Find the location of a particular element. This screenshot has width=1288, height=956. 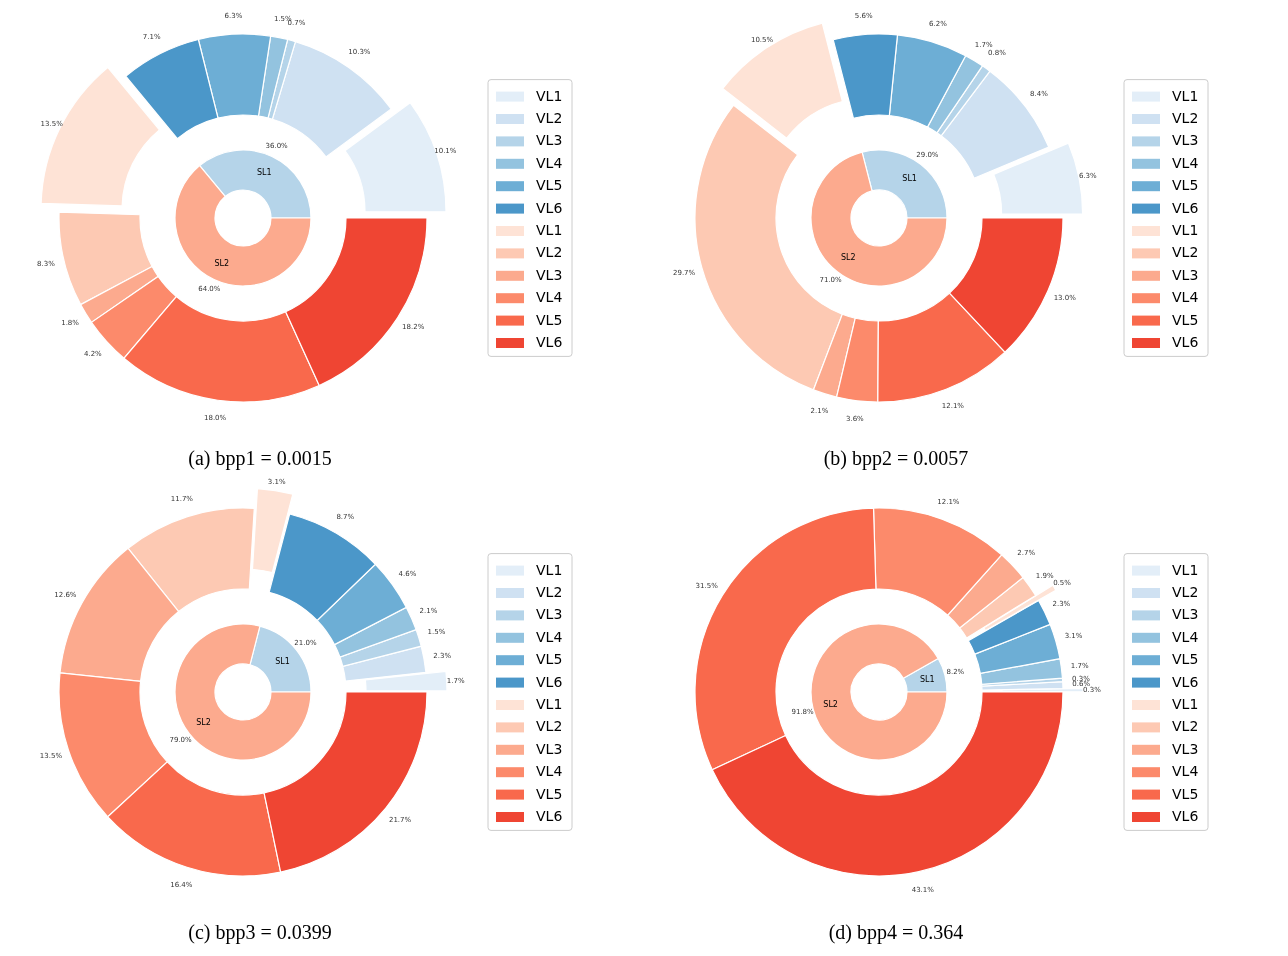

text: (a) bpp1 = 0.0015 is located at coordinates (260, 458).